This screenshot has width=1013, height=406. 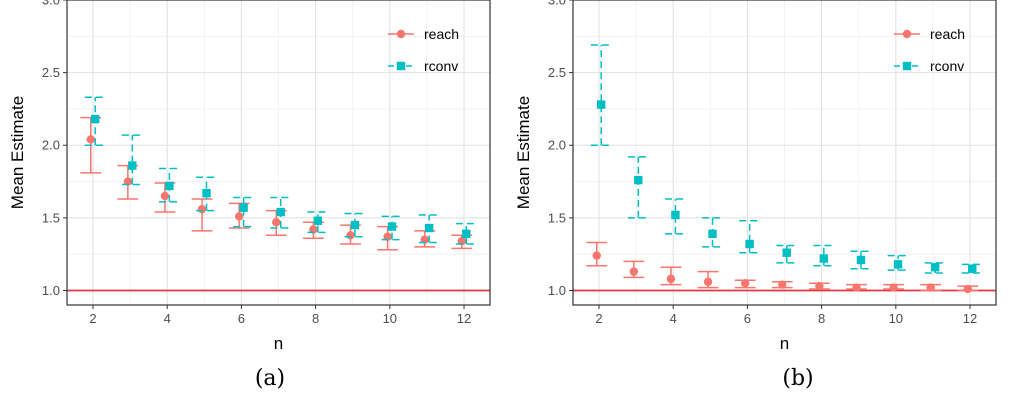 I want to click on caption-a: (a), so click(x=270, y=378).